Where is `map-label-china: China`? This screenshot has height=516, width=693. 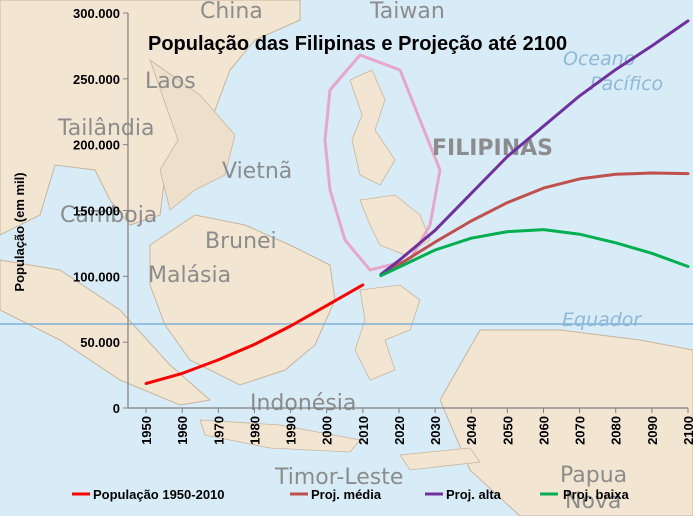
map-label-china: China is located at coordinates (231, 12).